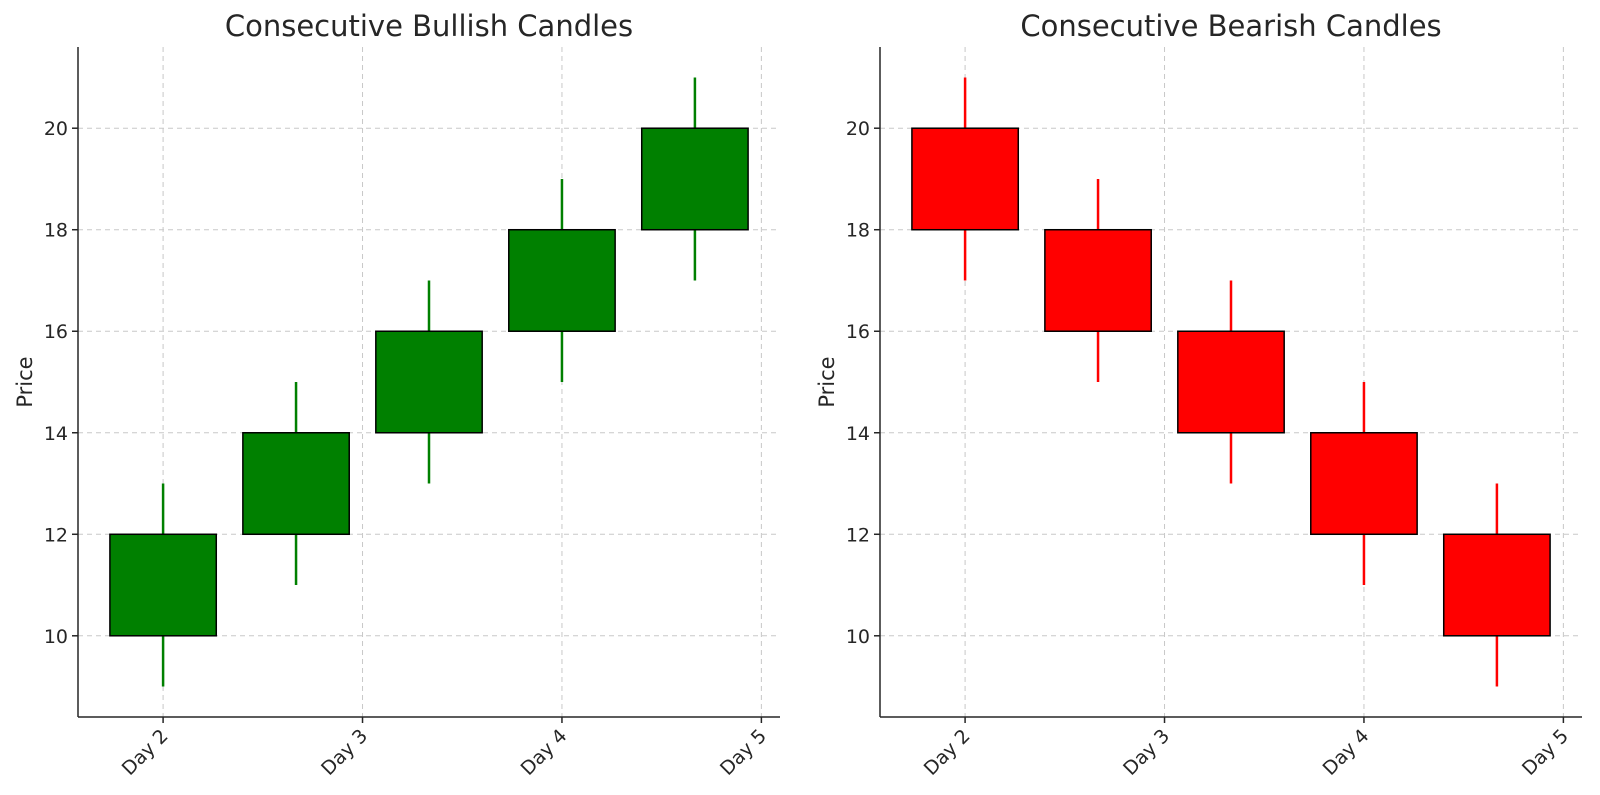 The height and width of the screenshot is (795, 1600). Describe the element at coordinates (429, 26) in the screenshot. I see `chart-title: Consecutive Bullish Candles` at that location.